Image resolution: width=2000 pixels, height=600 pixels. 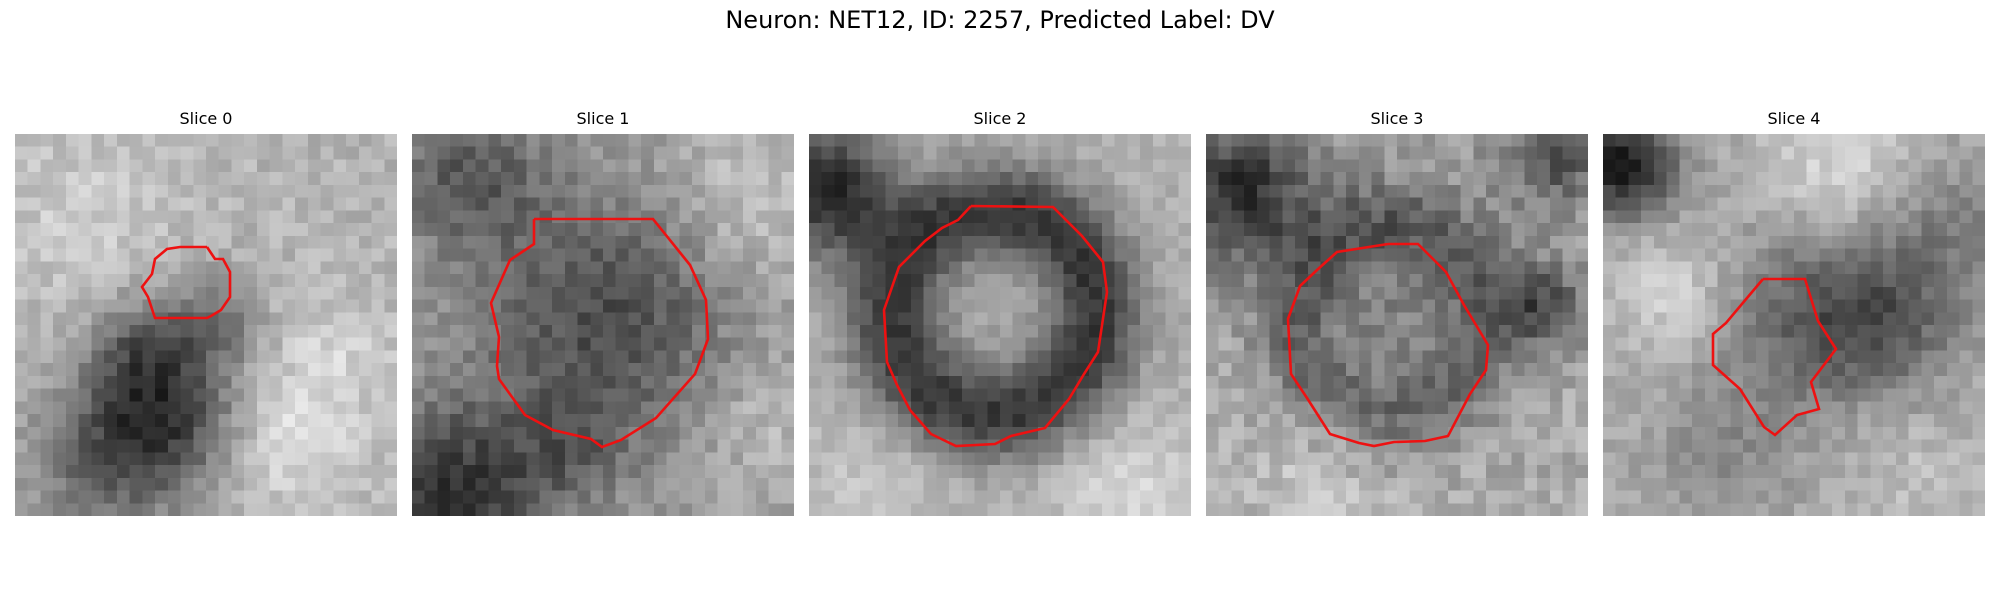 I want to click on slice-panel-3: Slice 3, so click(x=1397, y=312).